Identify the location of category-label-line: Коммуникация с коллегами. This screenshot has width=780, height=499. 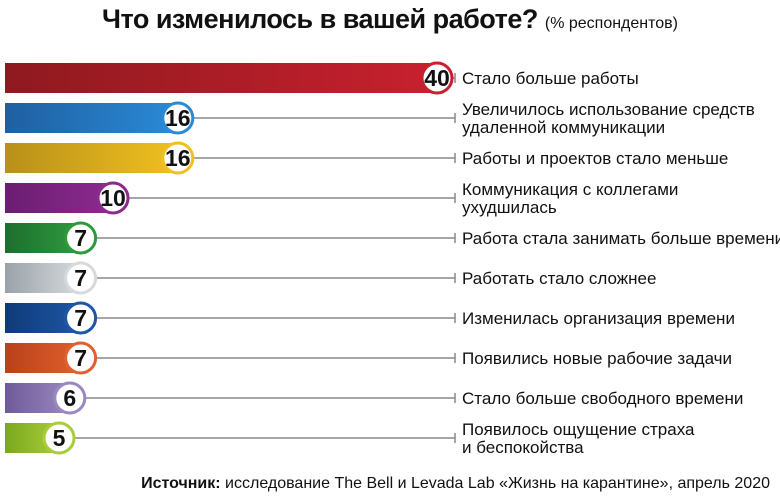
(570, 189).